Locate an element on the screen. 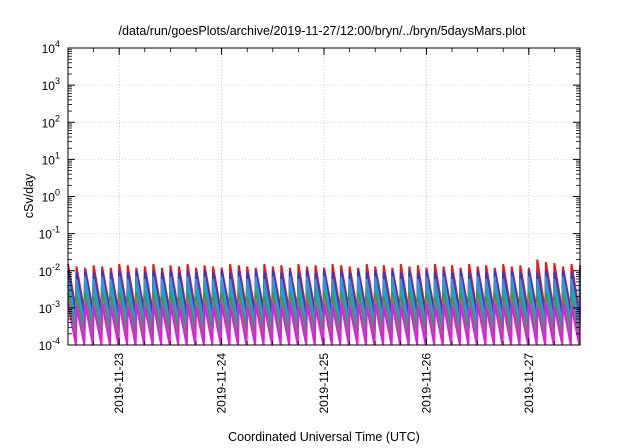 The height and width of the screenshot is (448, 640). y-tick-label: 10¹ is located at coordinates (51, 158).